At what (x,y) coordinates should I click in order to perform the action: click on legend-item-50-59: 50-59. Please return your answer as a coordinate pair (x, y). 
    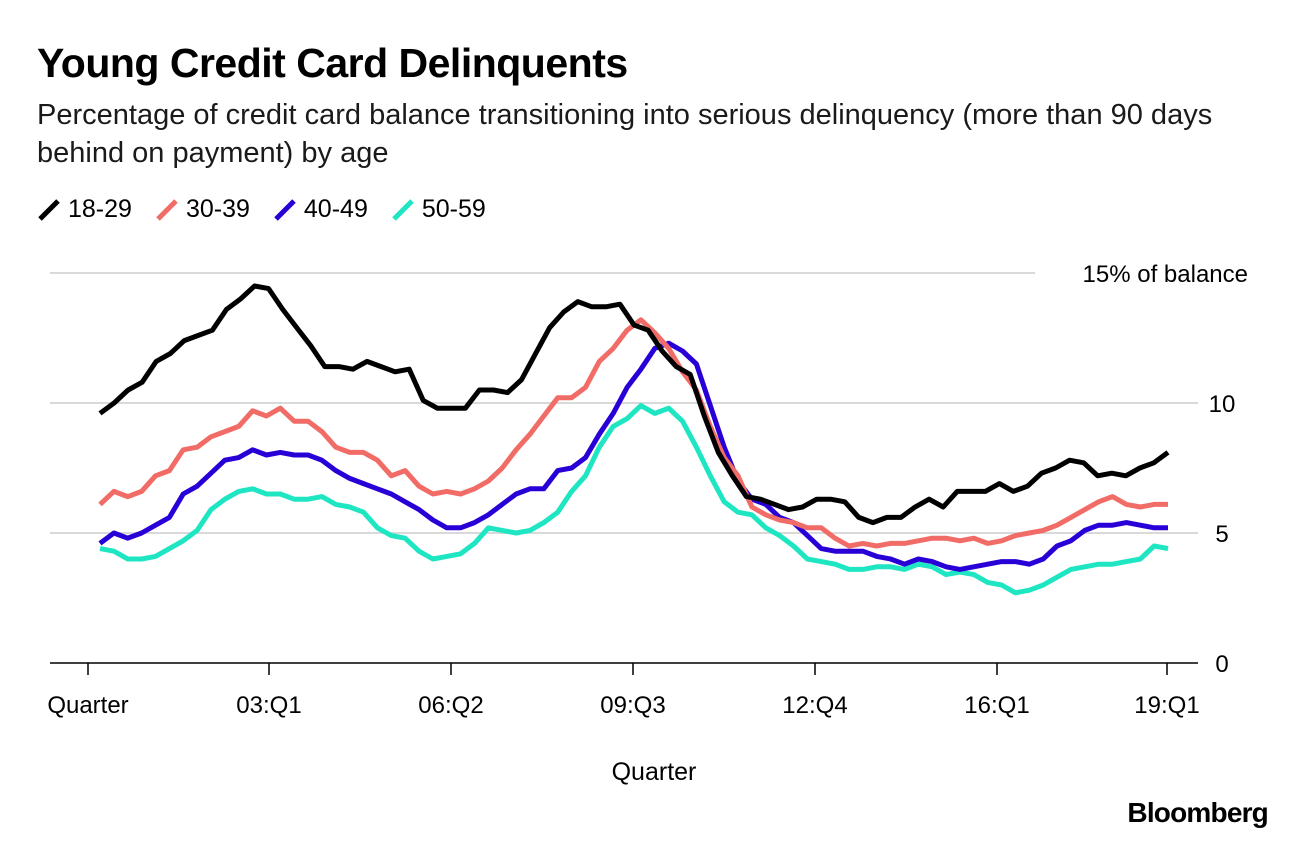
    Looking at the image, I should click on (439, 209).